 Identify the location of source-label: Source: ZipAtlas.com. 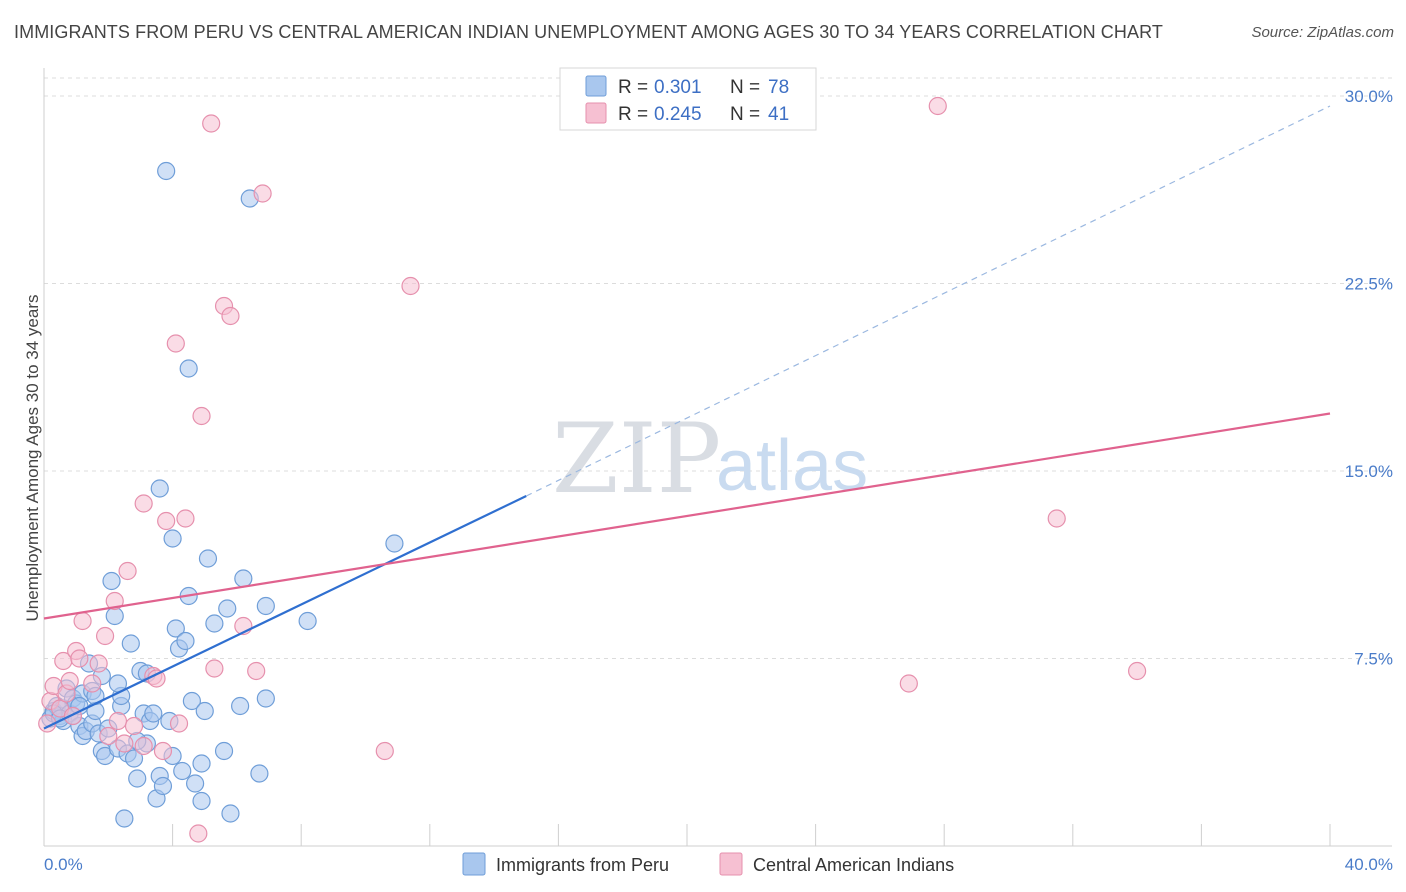
(1322, 32).